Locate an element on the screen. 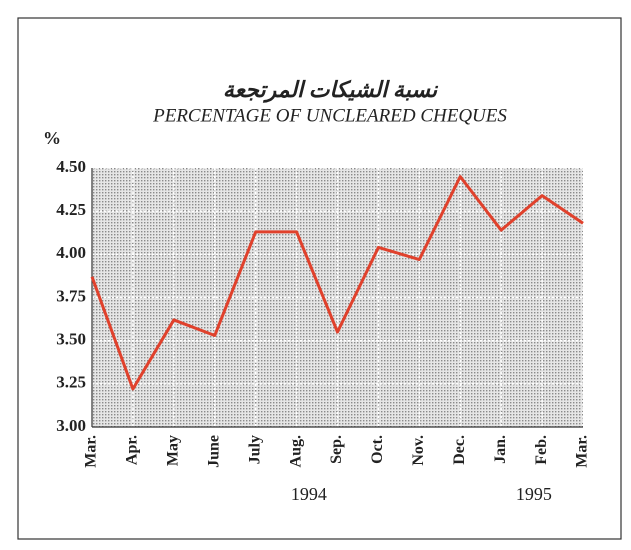 The width and height of the screenshot is (631, 550). y-tick-label: 3.50 is located at coordinates (71, 339).